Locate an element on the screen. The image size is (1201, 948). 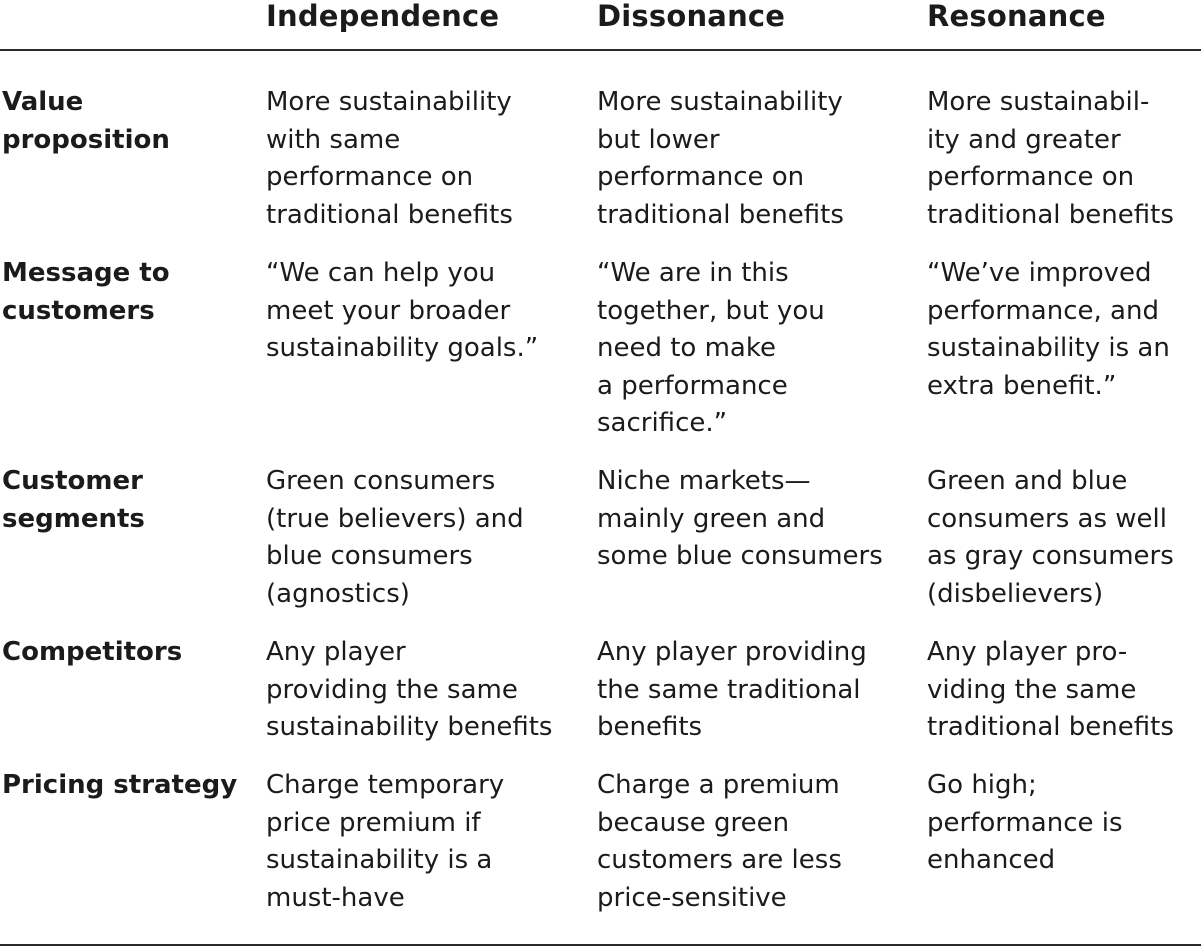
table-header: Independence Dissonance Resonance is located at coordinates (600, 25).